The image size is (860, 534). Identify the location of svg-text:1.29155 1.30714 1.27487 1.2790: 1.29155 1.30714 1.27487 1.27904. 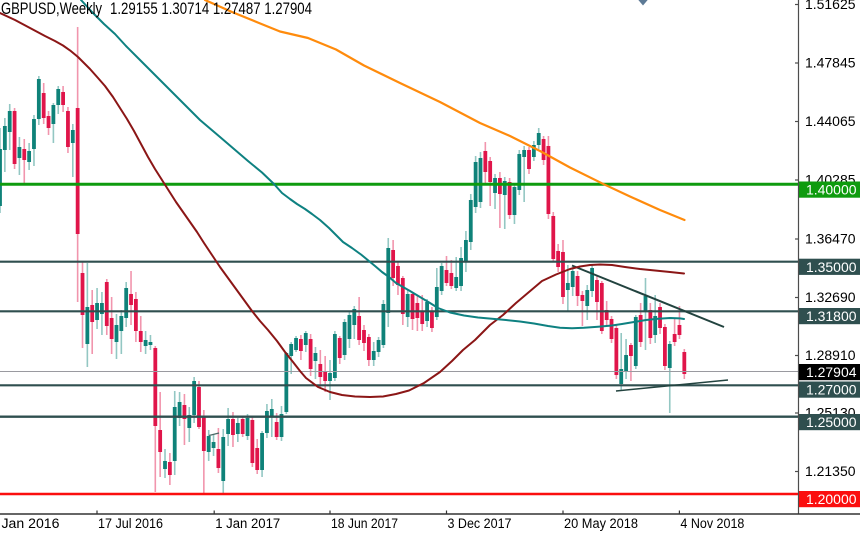
(211, 9).